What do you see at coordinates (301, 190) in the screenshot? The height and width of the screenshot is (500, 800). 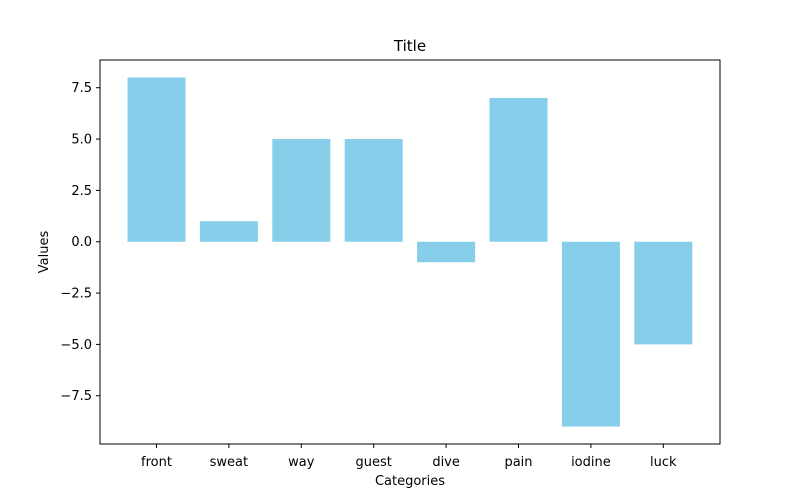 I see `bar-way` at bounding box center [301, 190].